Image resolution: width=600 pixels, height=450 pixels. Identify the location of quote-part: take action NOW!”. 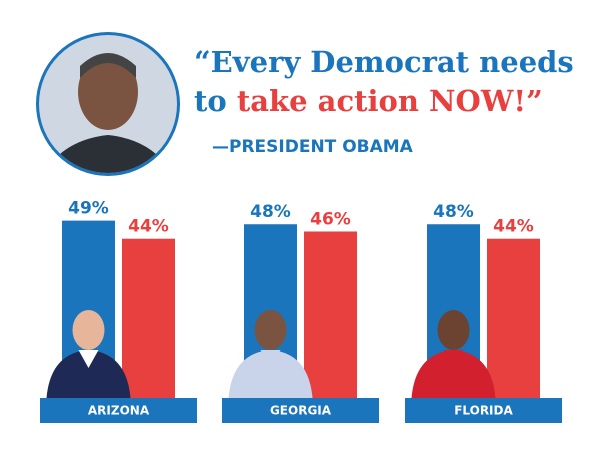
(390, 101).